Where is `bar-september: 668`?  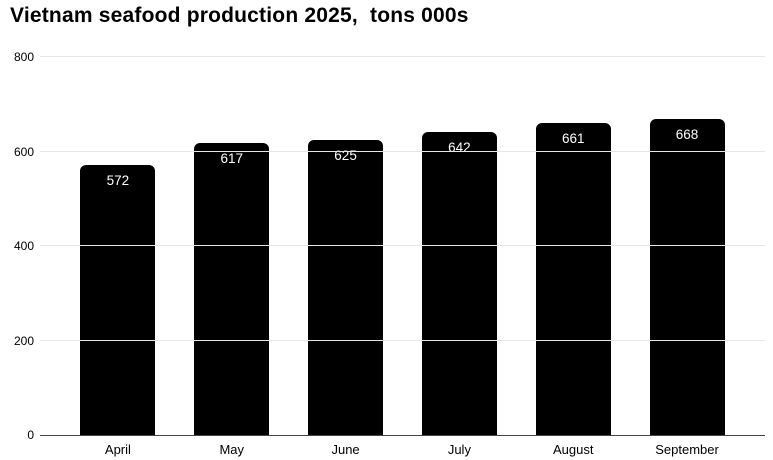
bar-september: 668 is located at coordinates (687, 277).